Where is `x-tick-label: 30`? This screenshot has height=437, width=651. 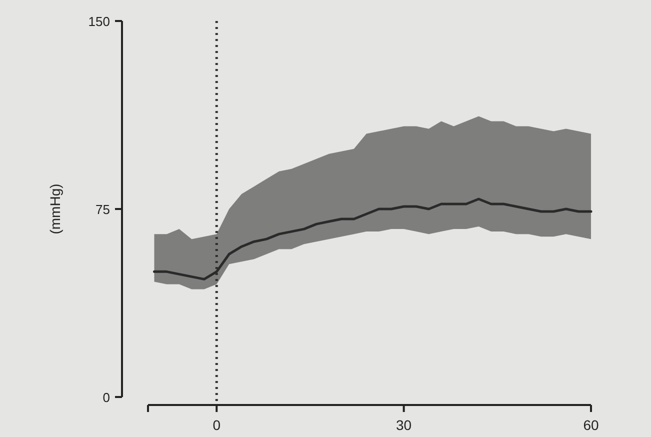
x-tick-label: 30 is located at coordinates (404, 425).